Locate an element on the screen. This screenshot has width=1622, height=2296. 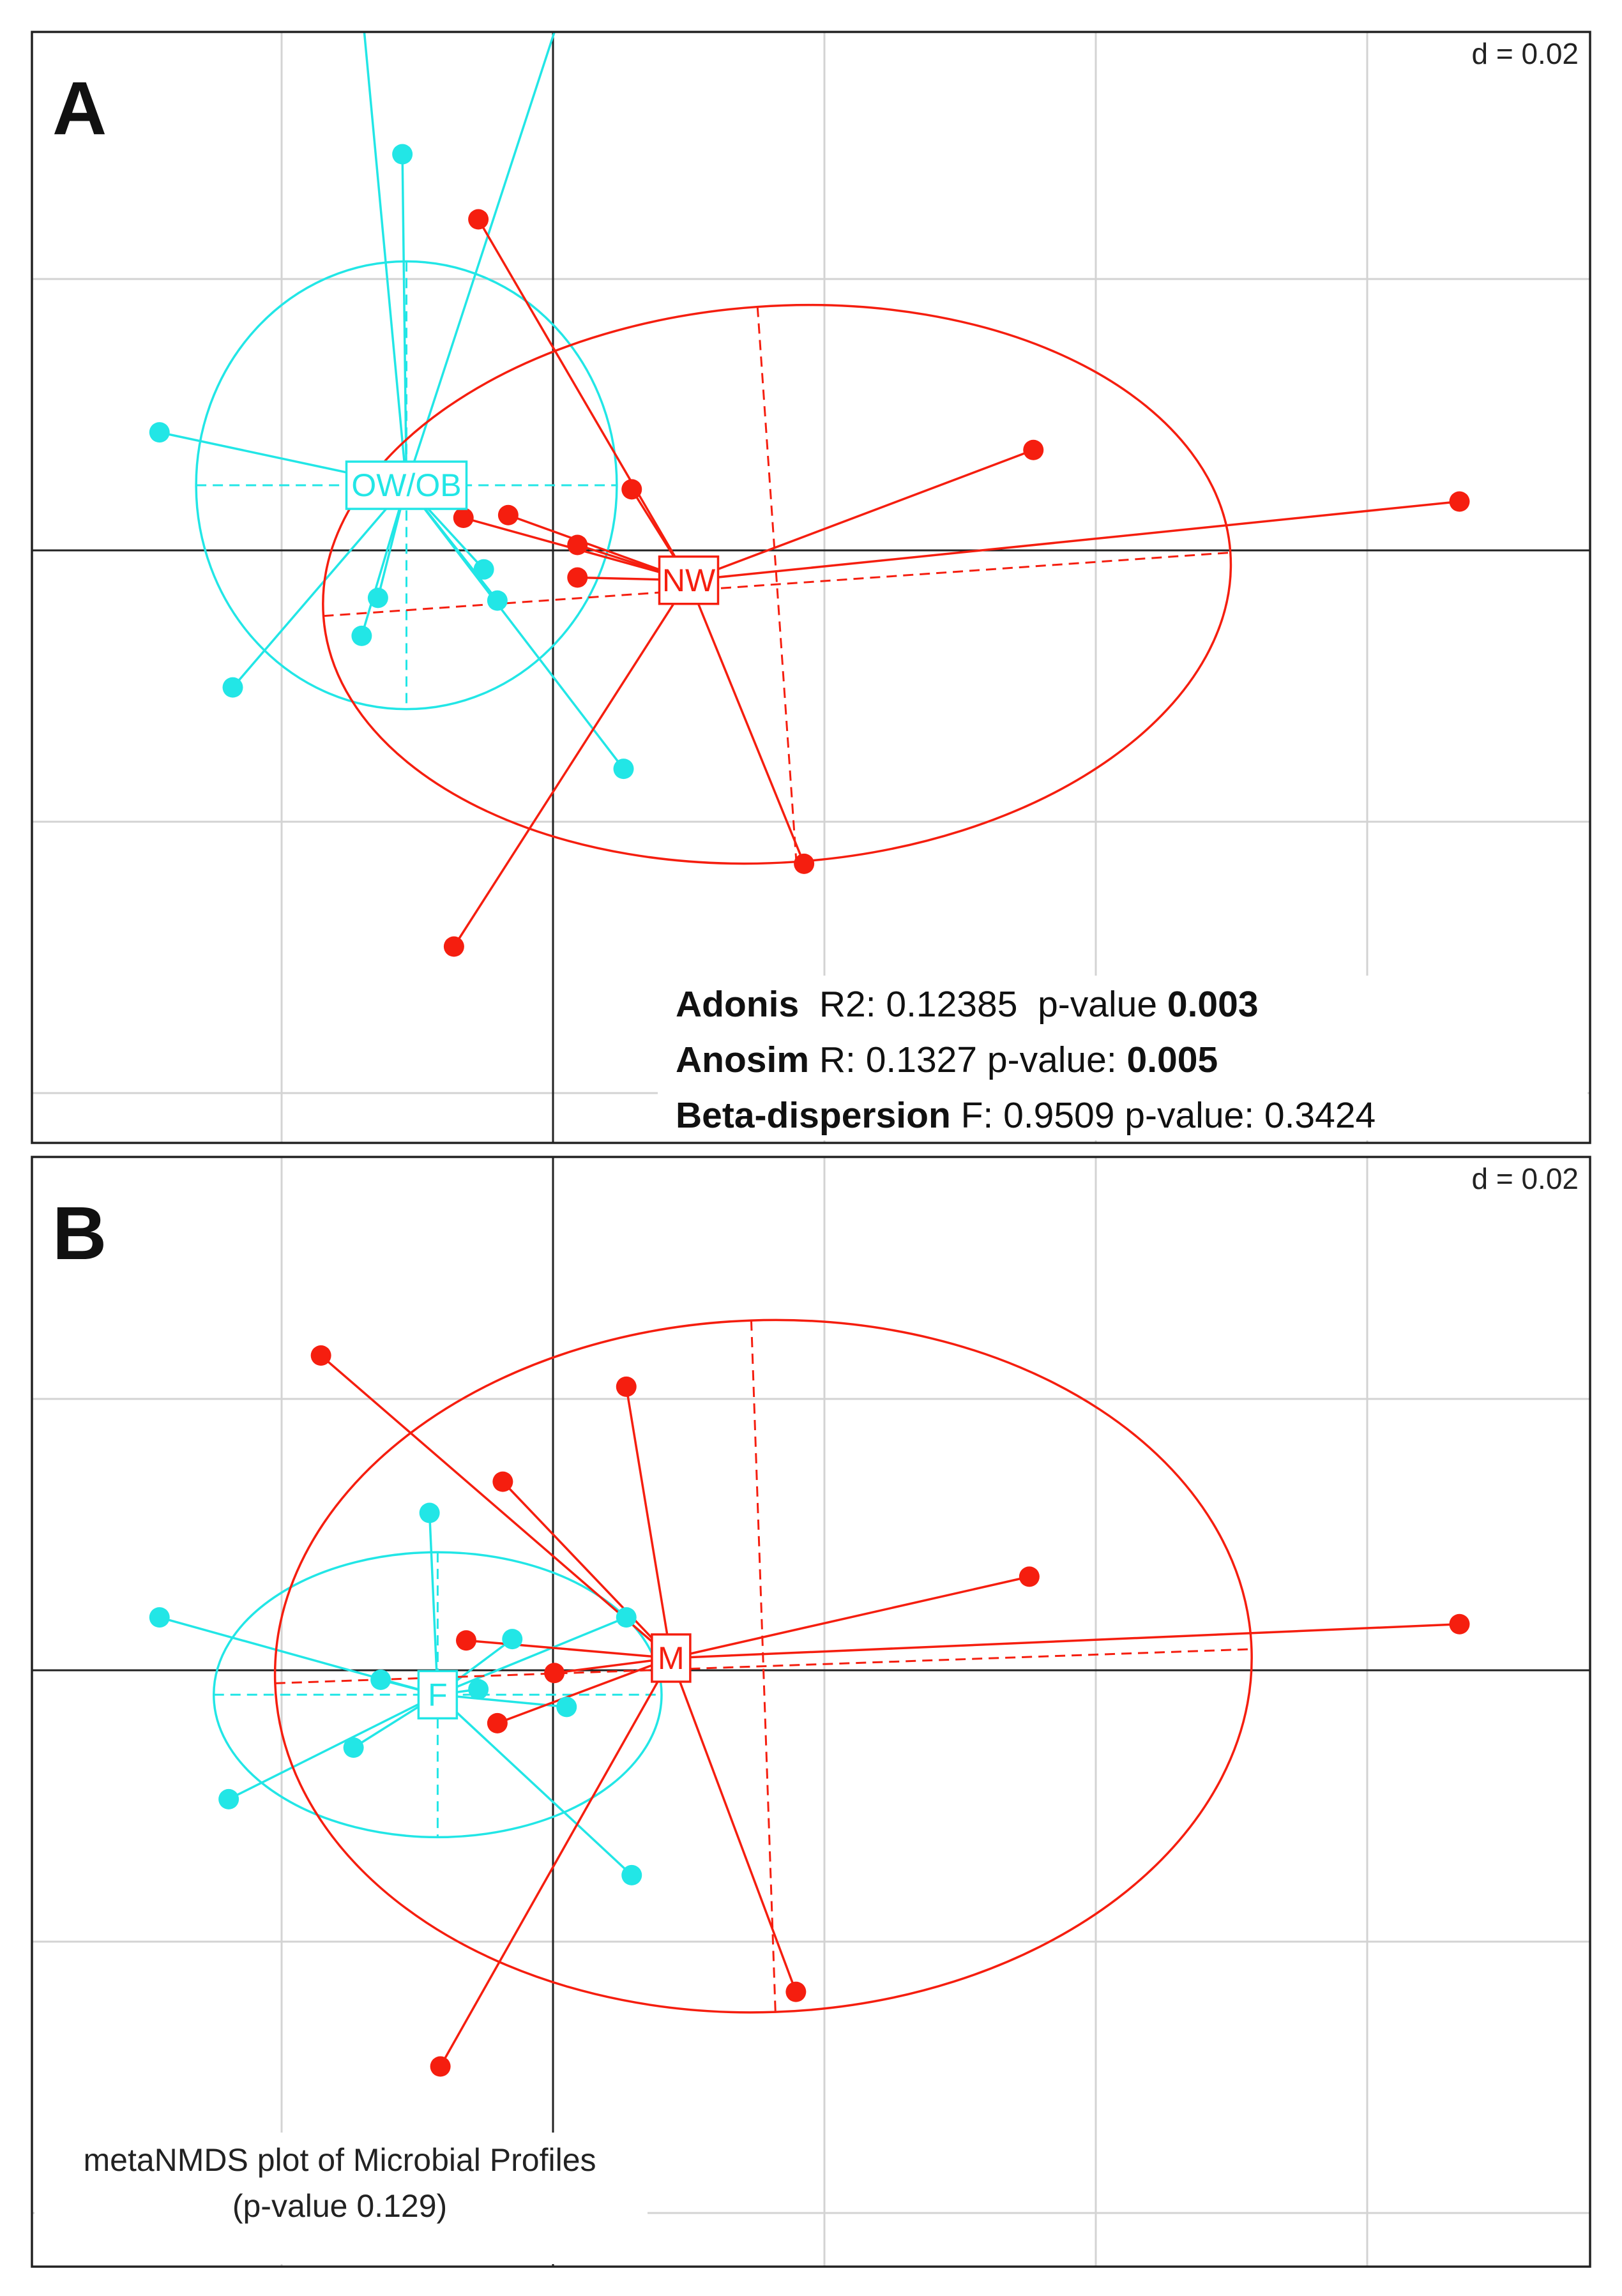
stats-test-name: Adonis is located at coordinates (737, 1004).